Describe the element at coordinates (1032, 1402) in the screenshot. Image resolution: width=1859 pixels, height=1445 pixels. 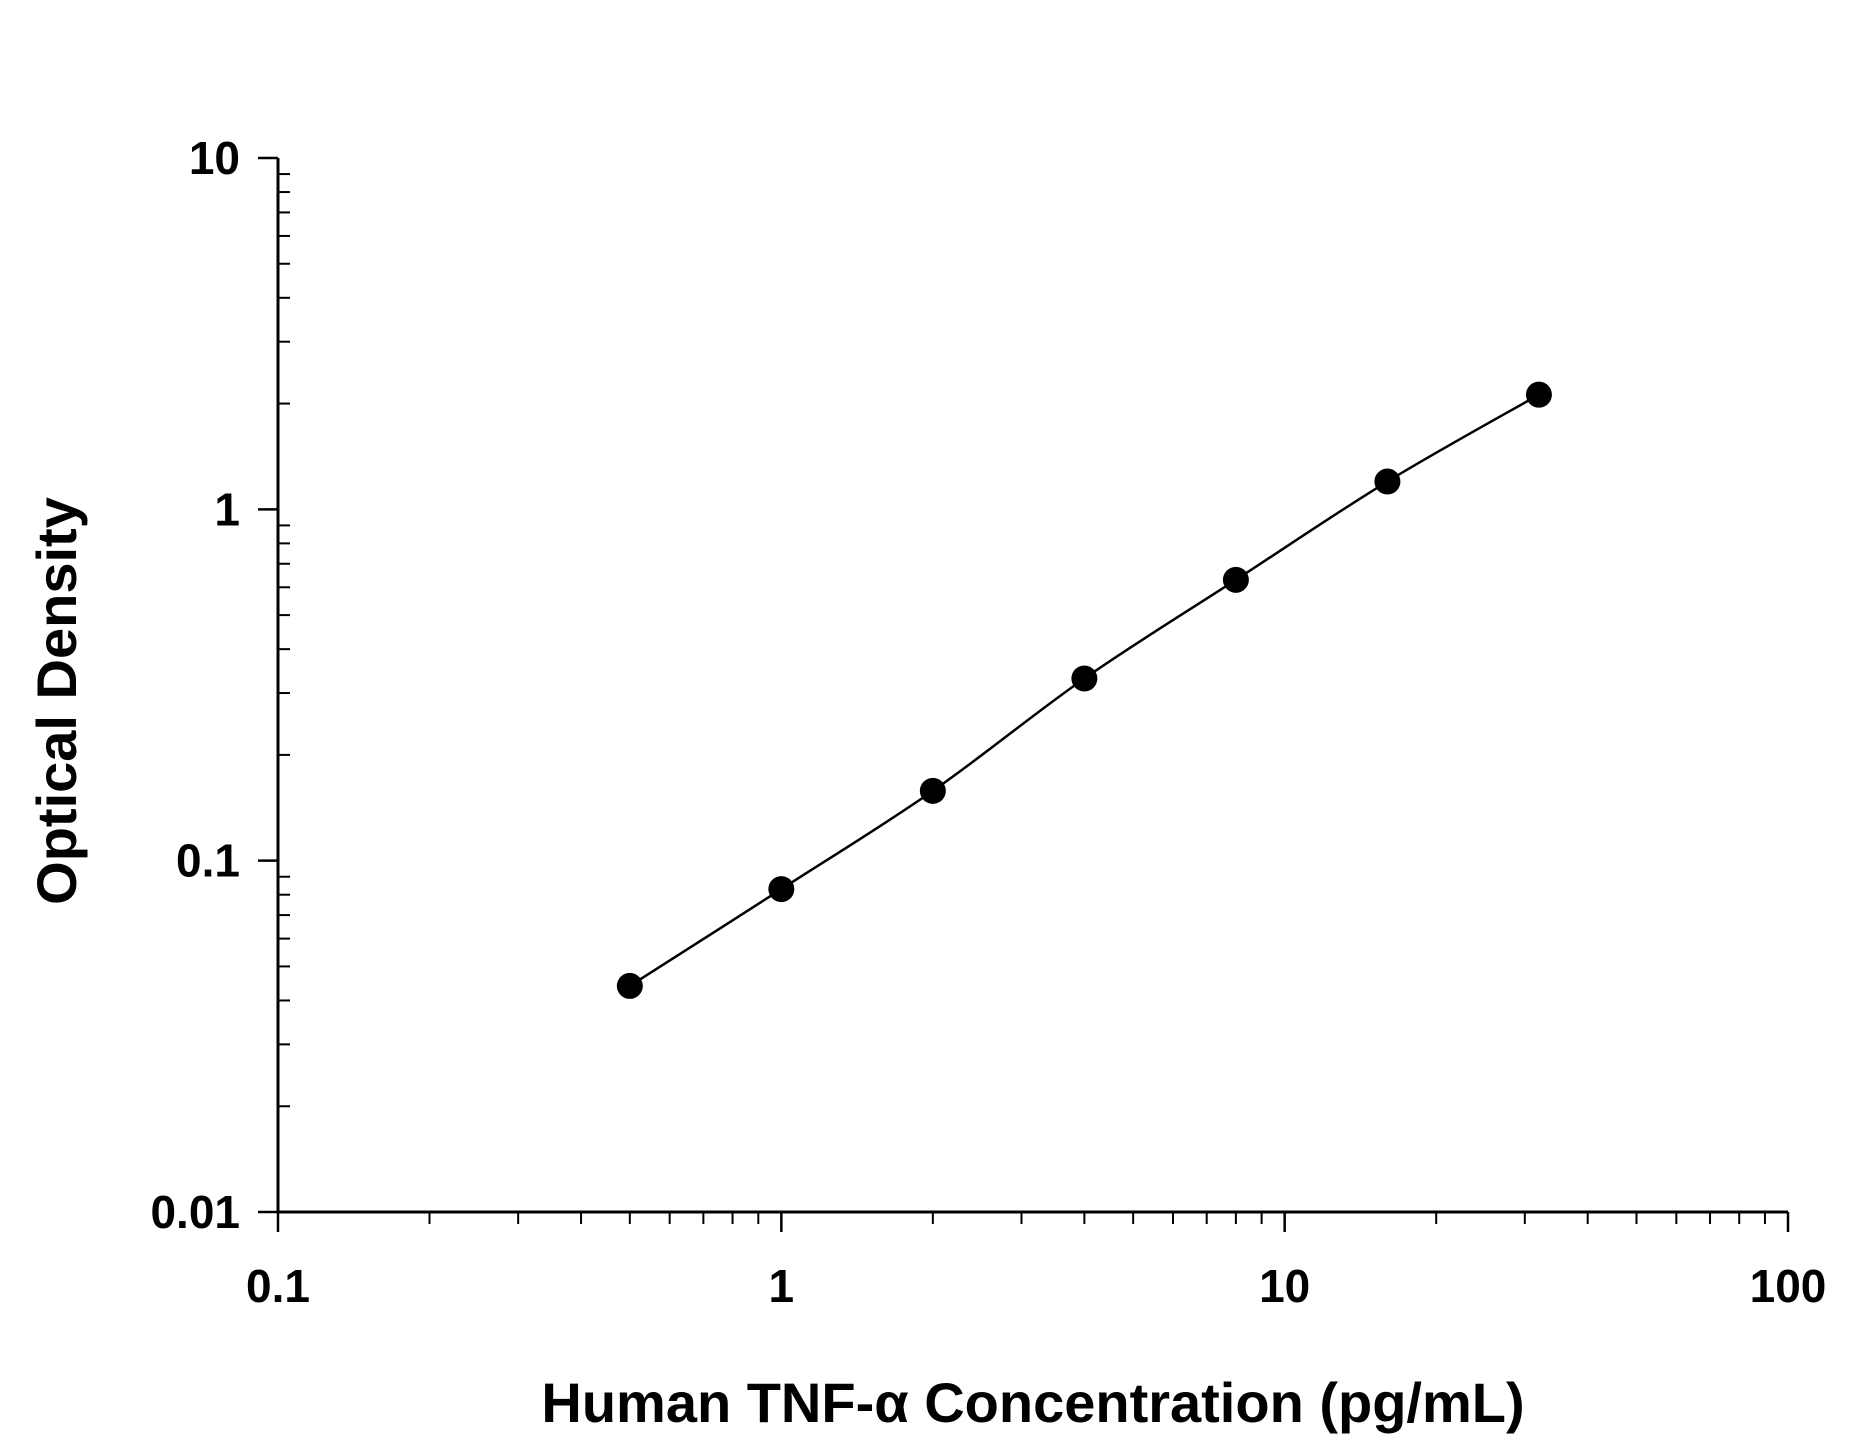
I see `x-axis-title: Human TNF-α Concentration (pg/mL)` at that location.